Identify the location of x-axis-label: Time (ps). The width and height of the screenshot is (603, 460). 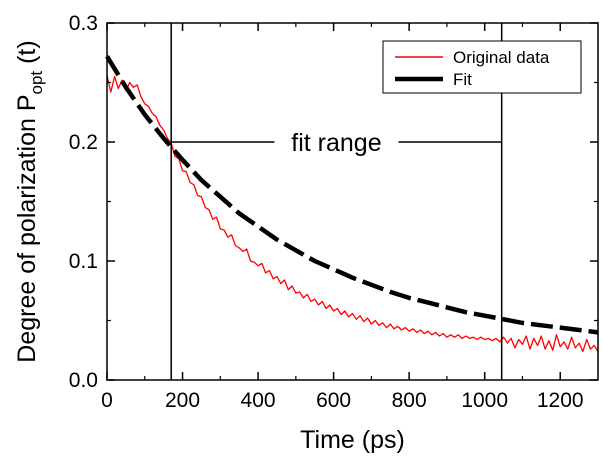
(352, 440).